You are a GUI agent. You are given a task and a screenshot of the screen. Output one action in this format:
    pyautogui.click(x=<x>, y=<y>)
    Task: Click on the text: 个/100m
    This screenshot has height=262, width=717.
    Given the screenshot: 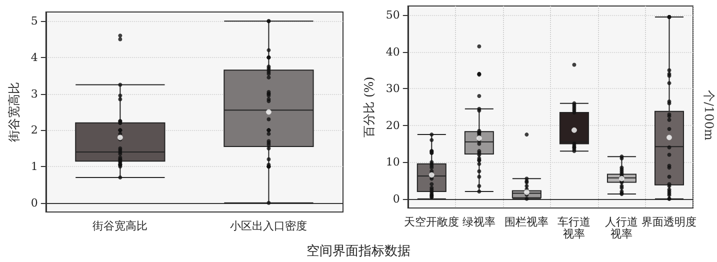 What is the action you would take?
    pyautogui.click(x=709, y=115)
    